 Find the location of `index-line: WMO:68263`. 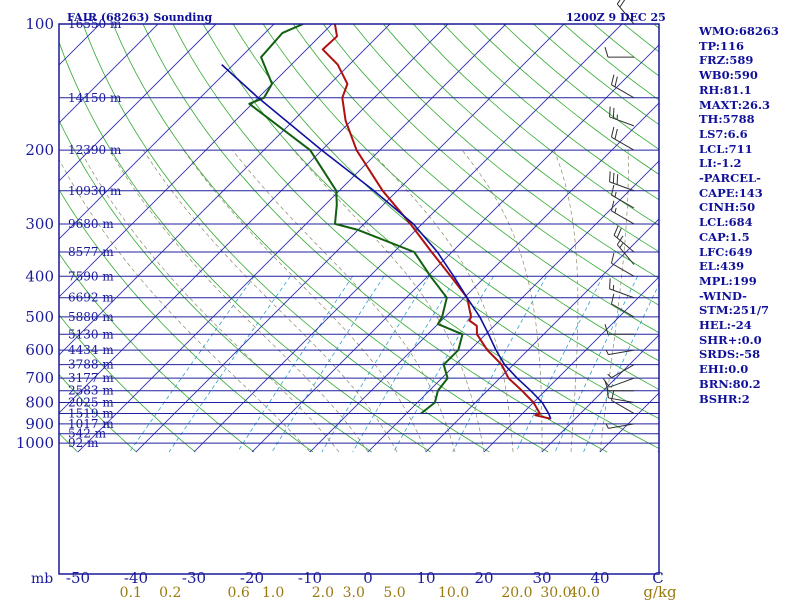

index-line: WMO:68263 is located at coordinates (739, 31).